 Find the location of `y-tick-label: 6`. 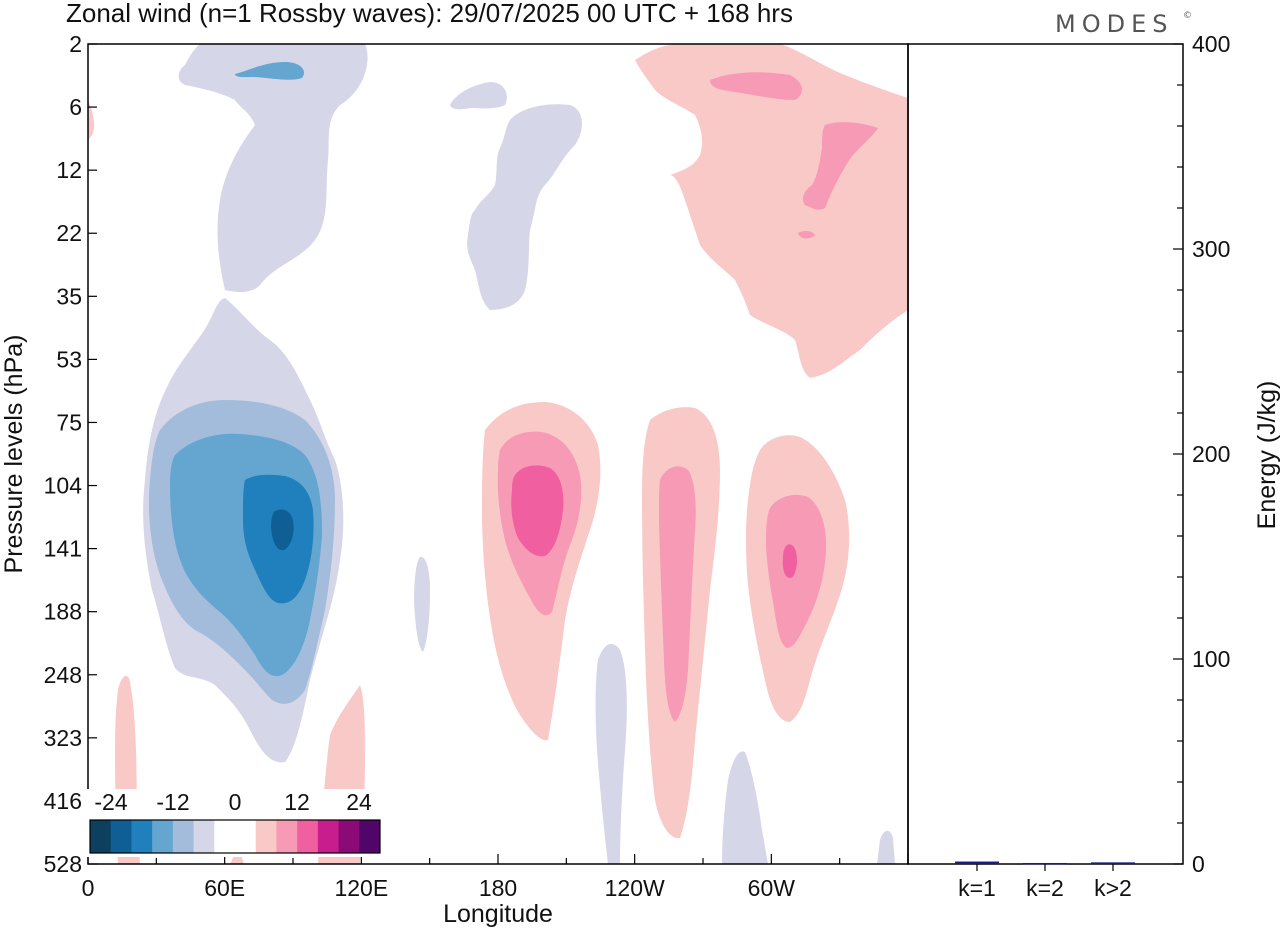

y-tick-label: 6 is located at coordinates (75, 107).